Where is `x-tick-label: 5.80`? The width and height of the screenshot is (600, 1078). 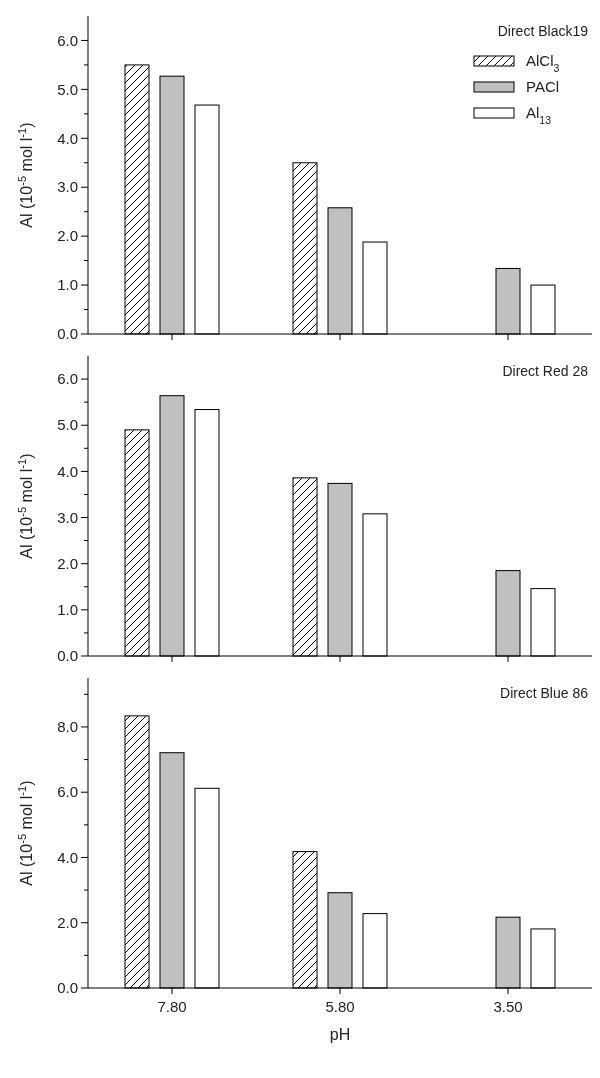
x-tick-label: 5.80 is located at coordinates (340, 1006).